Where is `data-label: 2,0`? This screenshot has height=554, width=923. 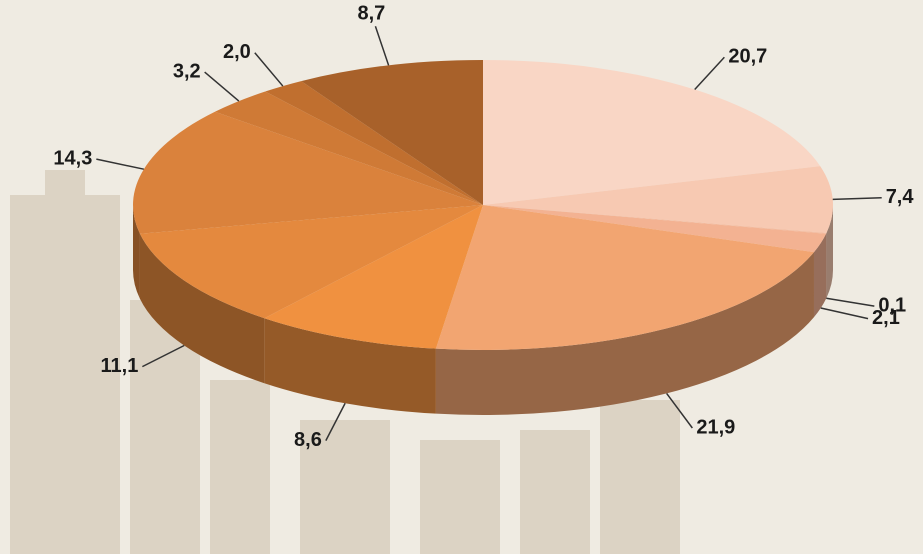 data-label: 2,0 is located at coordinates (237, 52).